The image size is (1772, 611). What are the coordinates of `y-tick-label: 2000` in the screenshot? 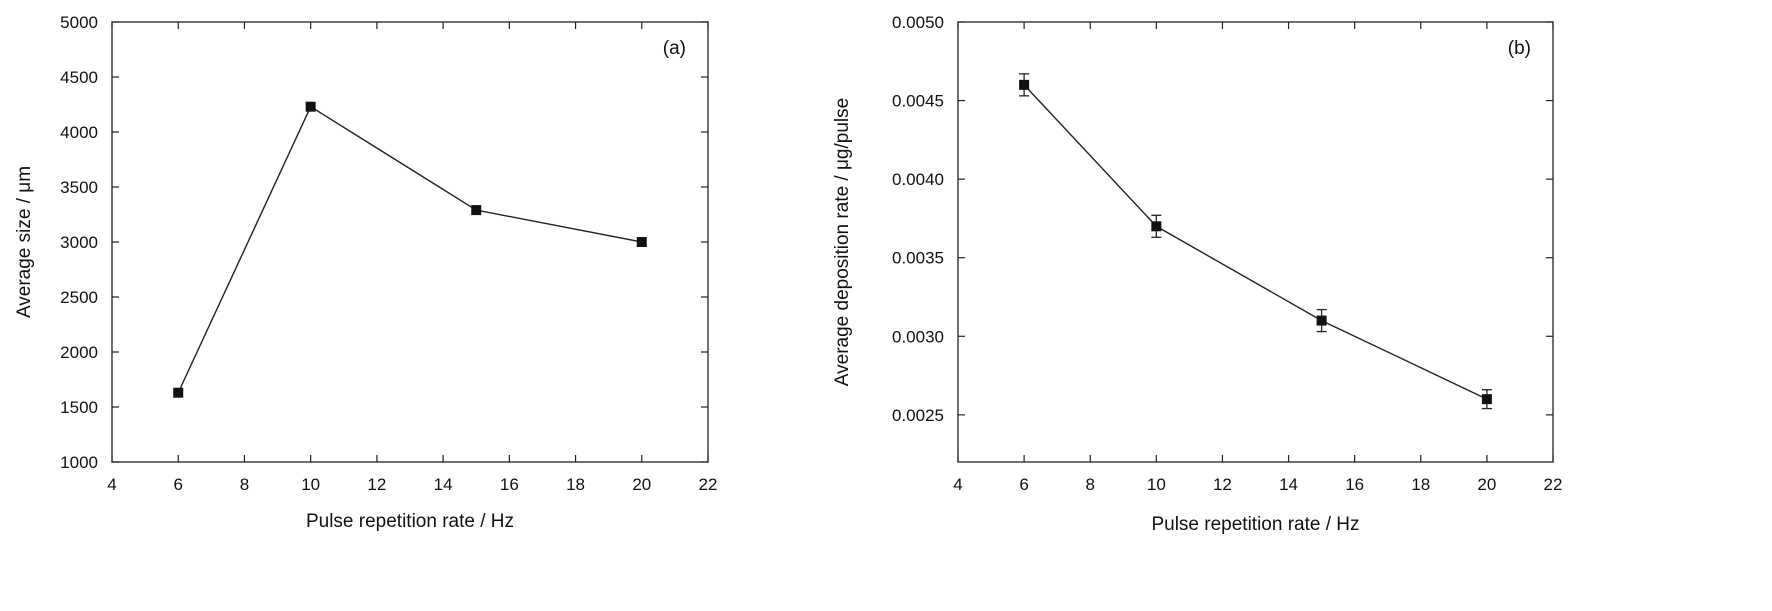 It's located at (79, 352).